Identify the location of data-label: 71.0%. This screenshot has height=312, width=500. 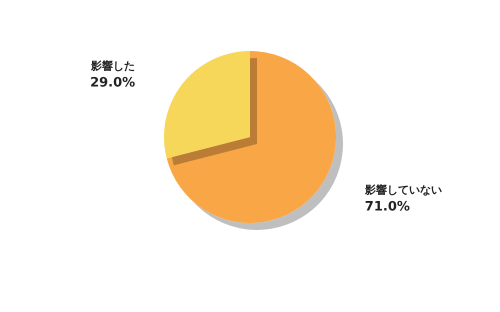
(387, 206).